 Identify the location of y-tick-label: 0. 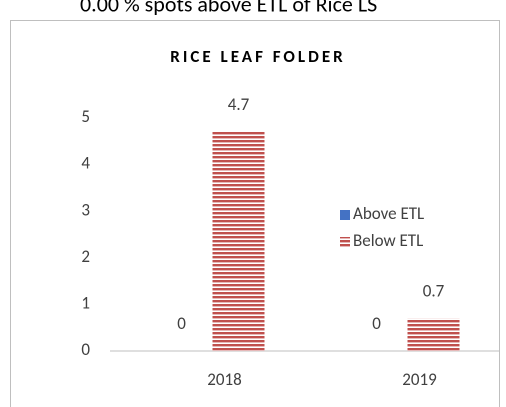
(85, 349).